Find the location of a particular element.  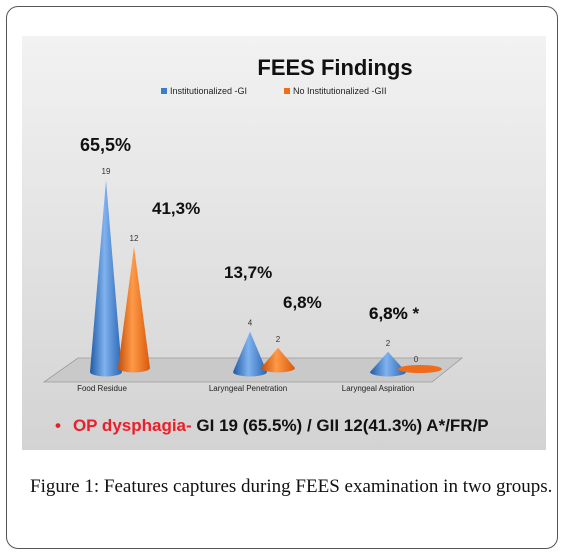

category-label-laryngeal-aspiration: Laryngeal Aspiration is located at coordinates (378, 388).